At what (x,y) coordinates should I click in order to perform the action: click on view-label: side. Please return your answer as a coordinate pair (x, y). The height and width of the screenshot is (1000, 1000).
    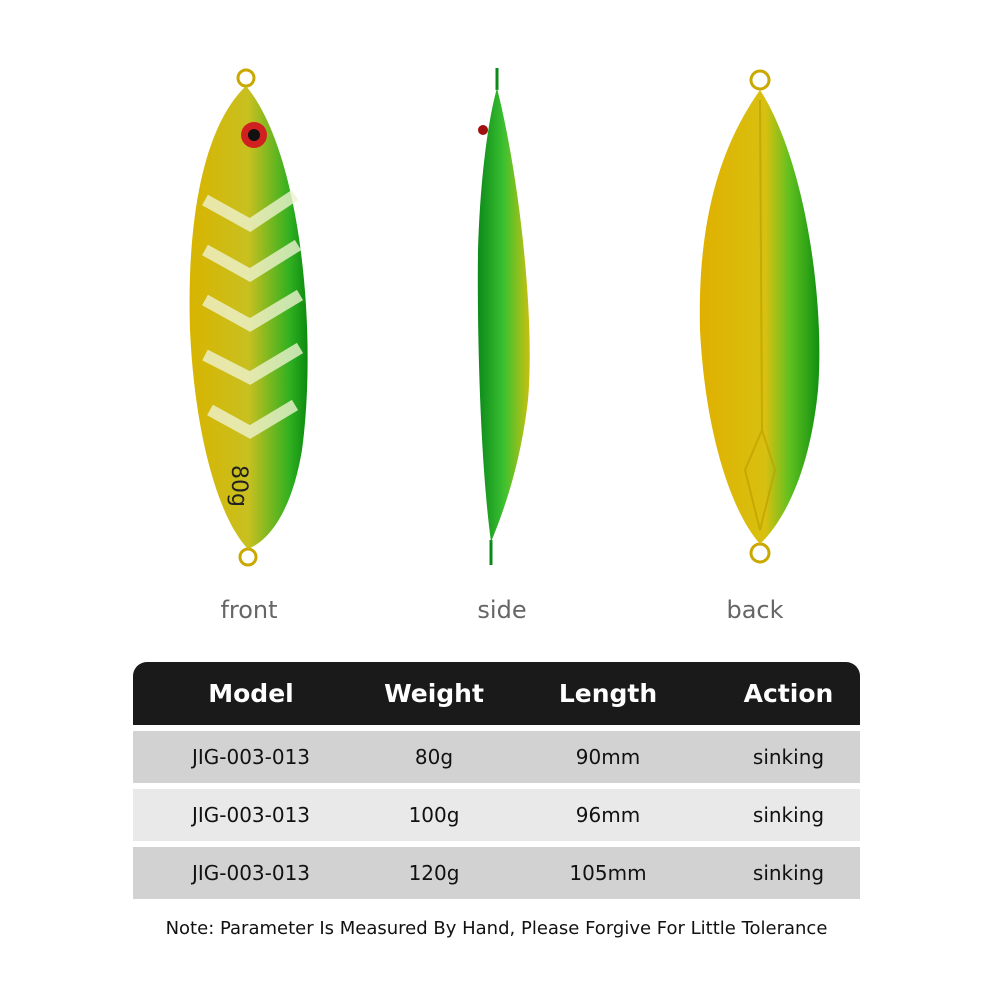
    Looking at the image, I should click on (502, 610).